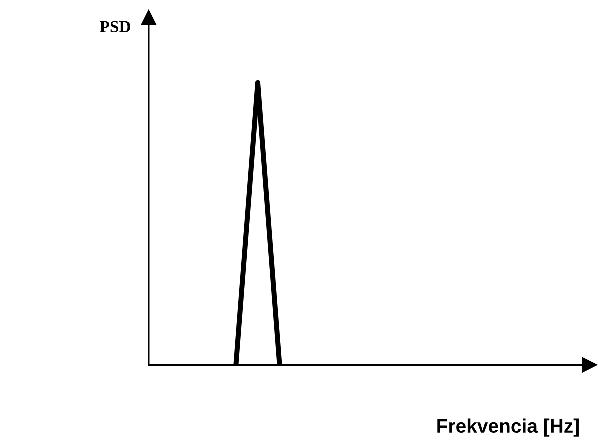 The height and width of the screenshot is (448, 598). Describe the element at coordinates (115, 27) in the screenshot. I see `y-axis-title: PSD` at that location.